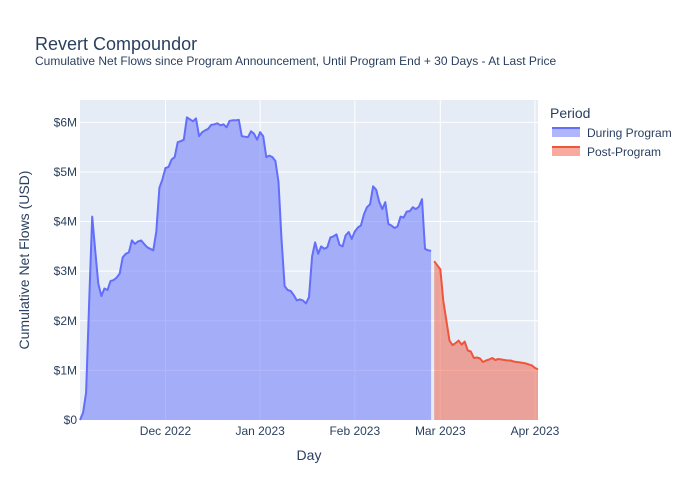 The height and width of the screenshot is (500, 700). What do you see at coordinates (116, 44) in the screenshot?
I see `chart-title: Revert Compoundor` at bounding box center [116, 44].